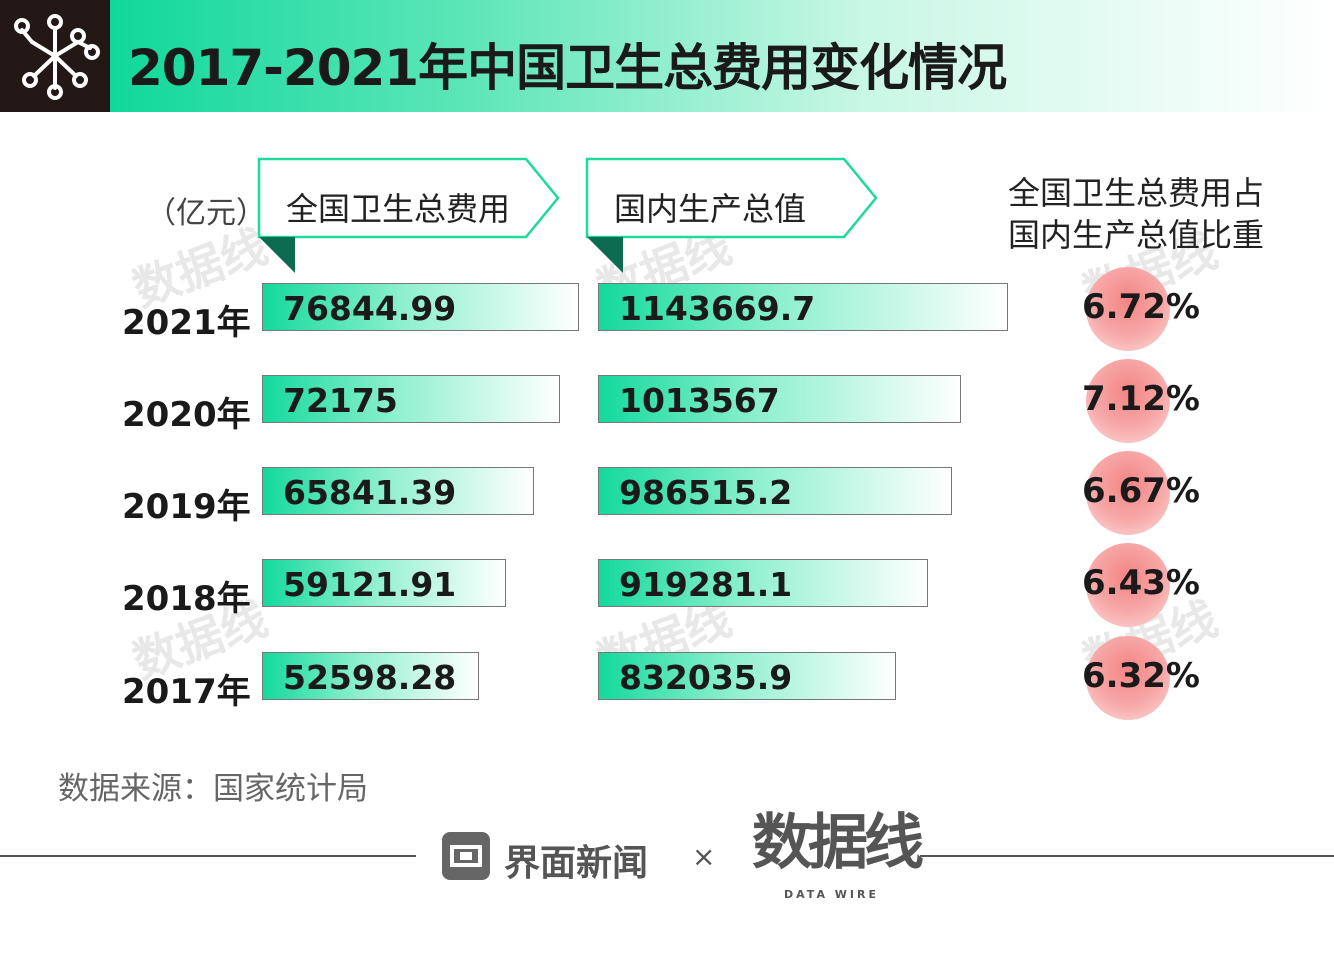  Describe the element at coordinates (1141, 399) in the screenshot. I see `ratio-value: 7.12%` at that location.